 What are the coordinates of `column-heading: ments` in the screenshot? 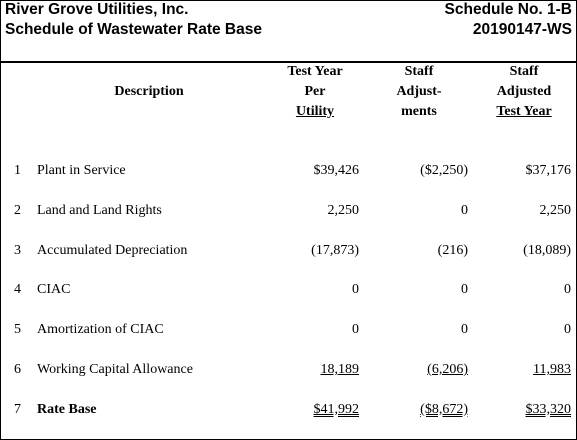 It's located at (419, 111).